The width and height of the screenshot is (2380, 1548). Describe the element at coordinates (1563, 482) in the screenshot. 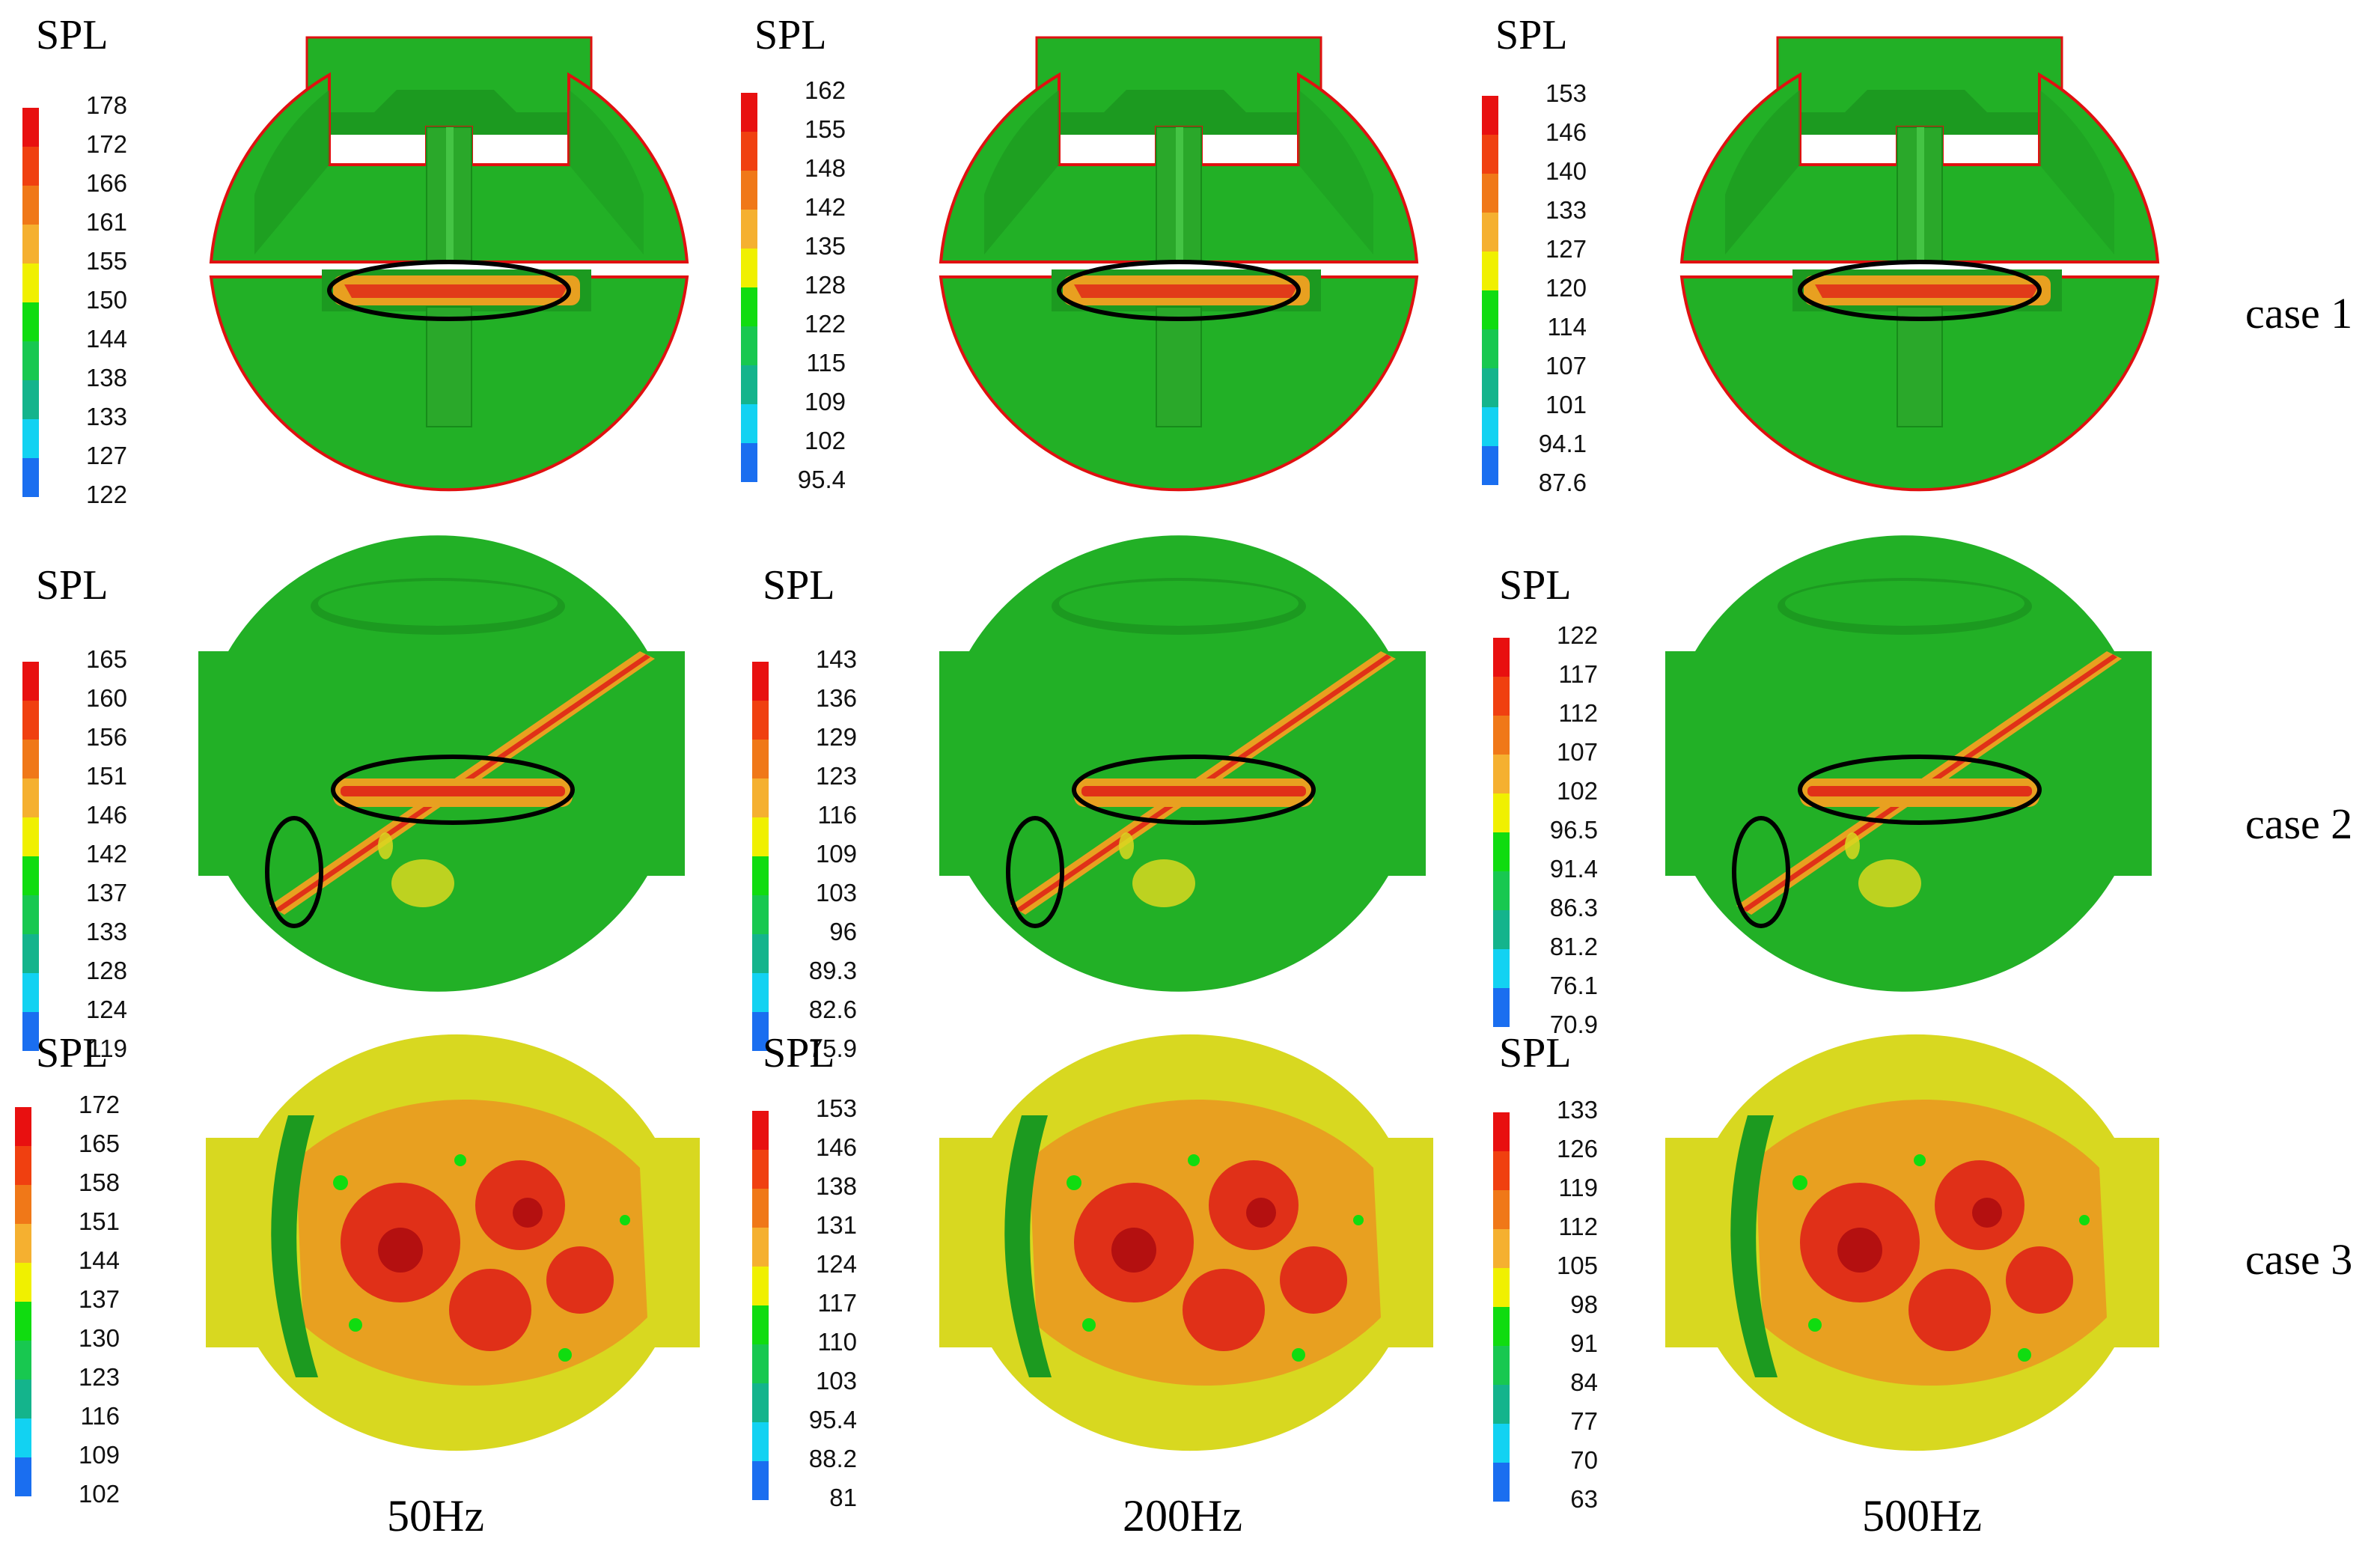

I see `legend-tick-label: 87.6` at that location.